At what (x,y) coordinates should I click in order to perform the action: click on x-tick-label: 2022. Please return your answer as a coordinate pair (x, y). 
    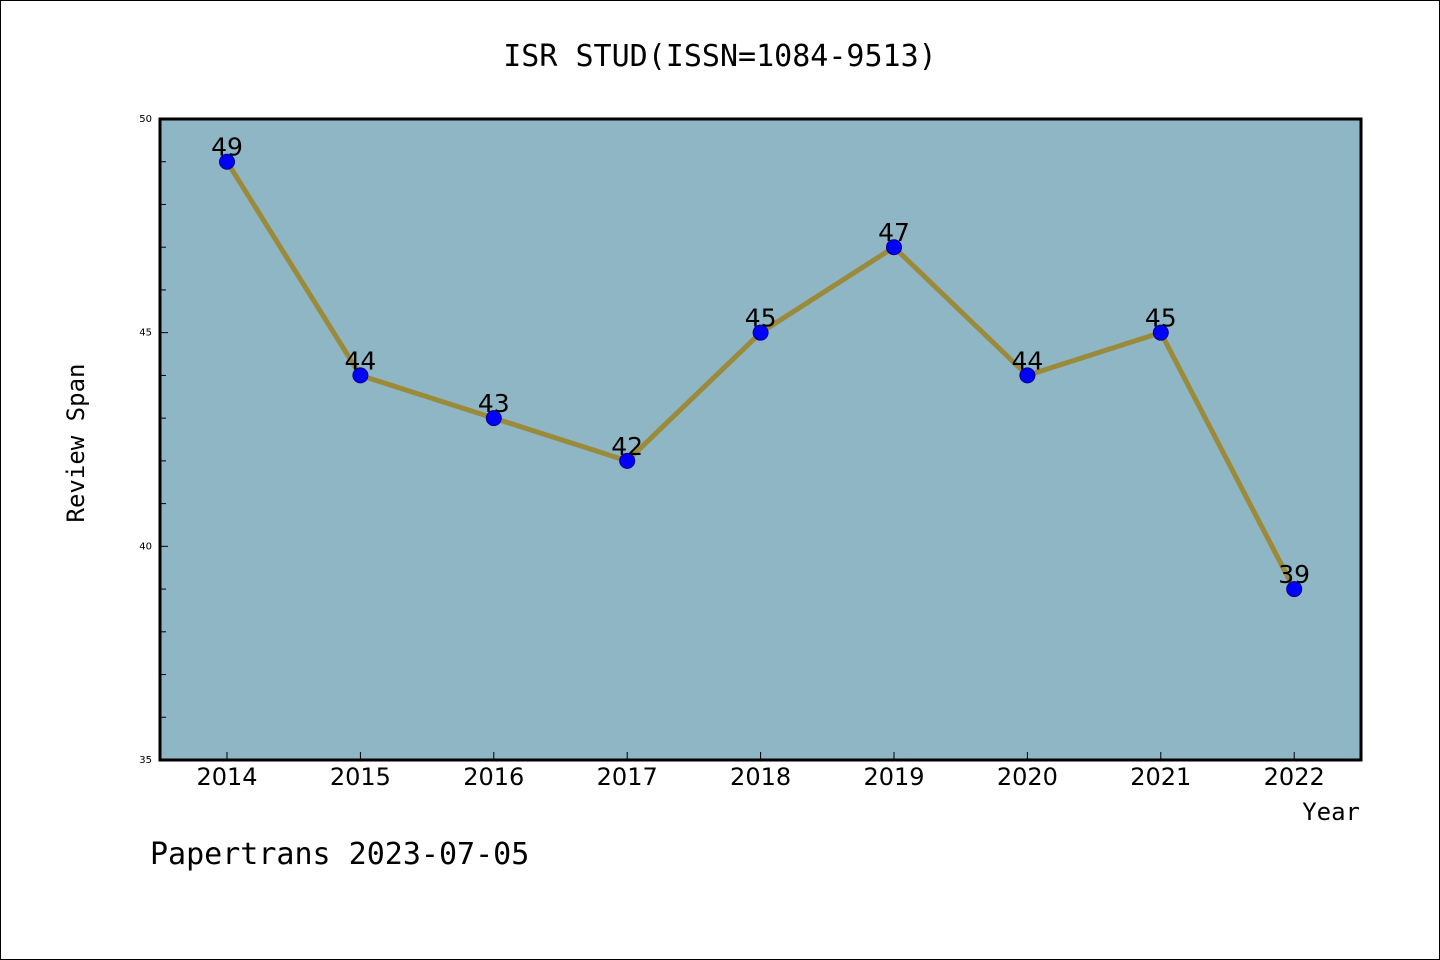
    Looking at the image, I should click on (1294, 777).